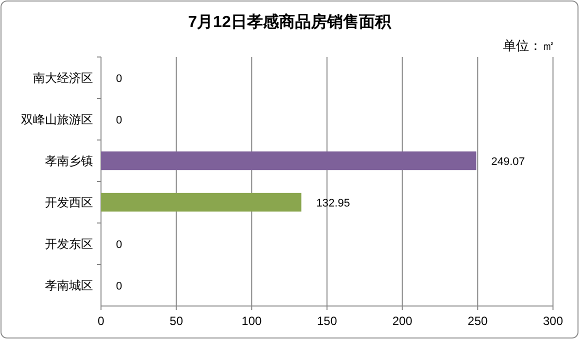 This screenshot has width=579, height=339. What do you see at coordinates (478, 321) in the screenshot?
I see `x-tick-label: 250` at bounding box center [478, 321].